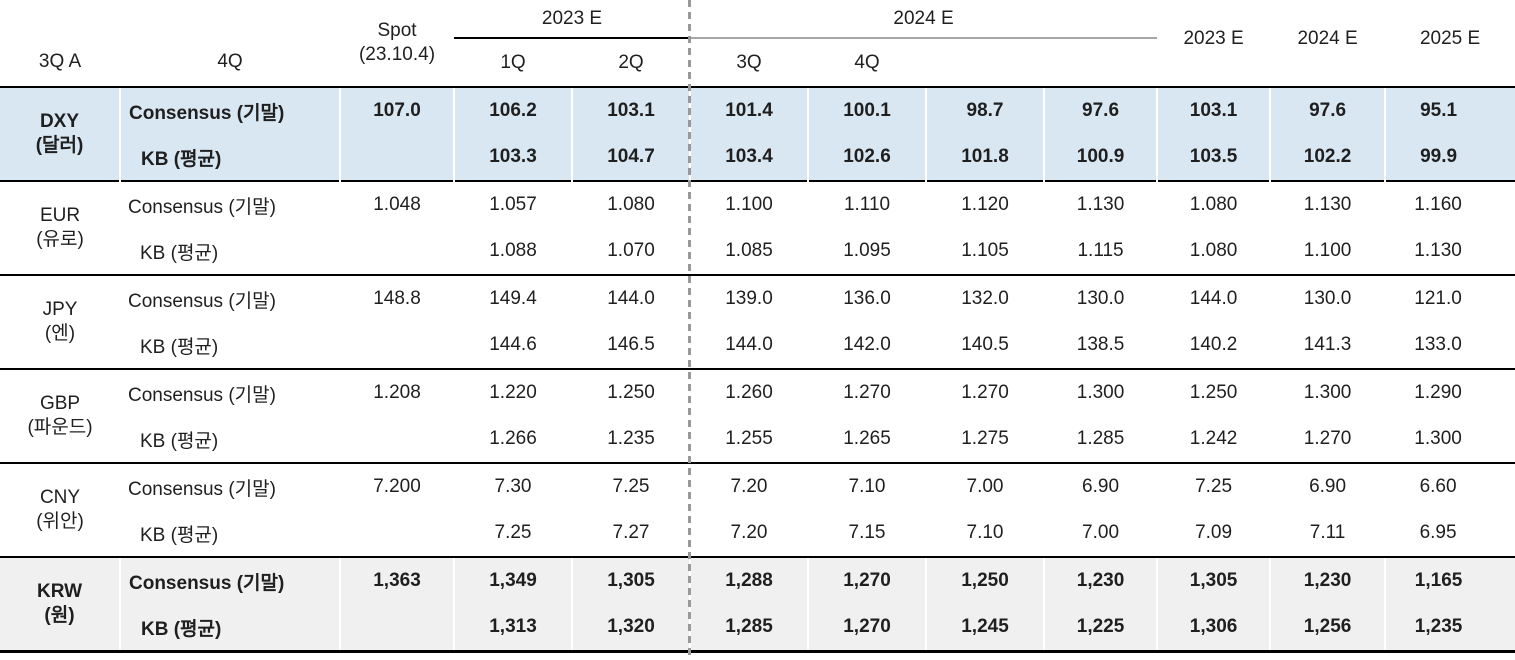 Image resolution: width=1515 pixels, height=660 pixels. I want to click on header-annual-2025e: 2025 E, so click(1450, 38).